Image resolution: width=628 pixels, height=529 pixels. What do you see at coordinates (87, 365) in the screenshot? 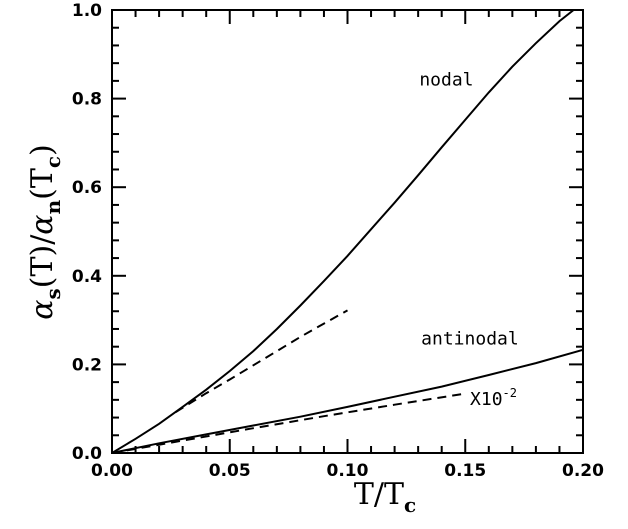
I see `y-tick-label: 0.2` at bounding box center [87, 365].